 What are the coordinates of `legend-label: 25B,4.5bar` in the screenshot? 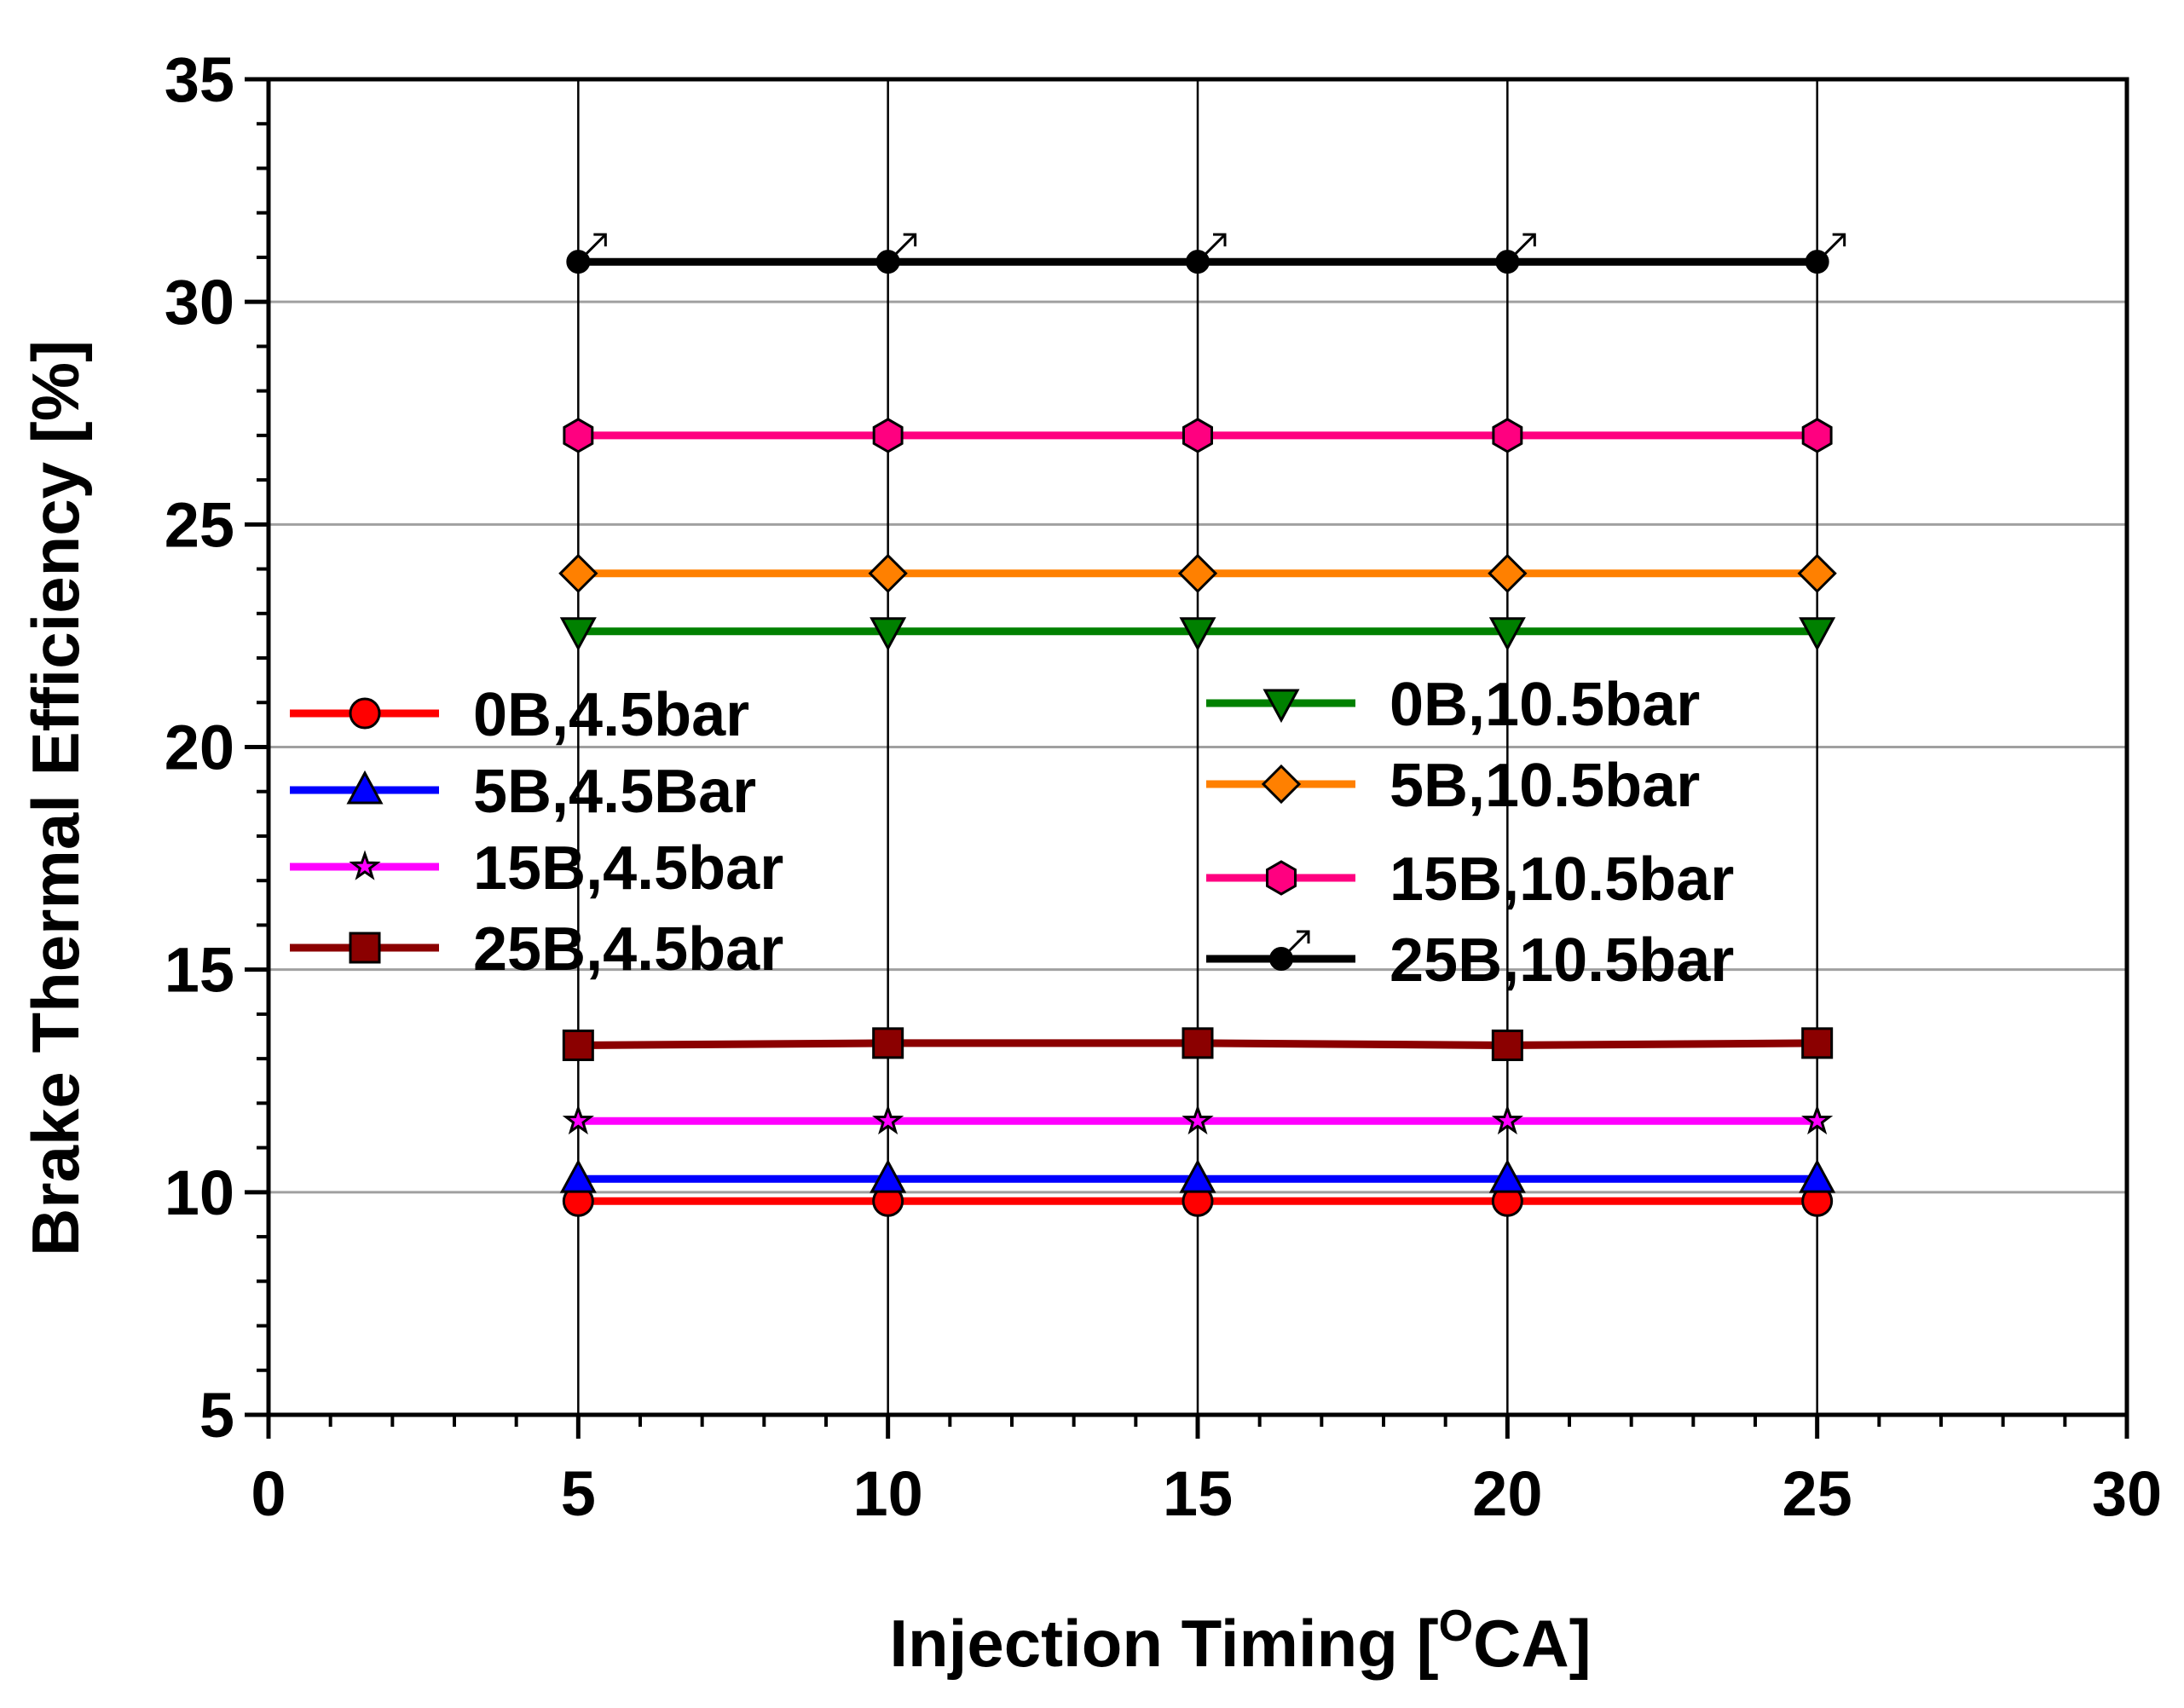 It's located at (628, 949).